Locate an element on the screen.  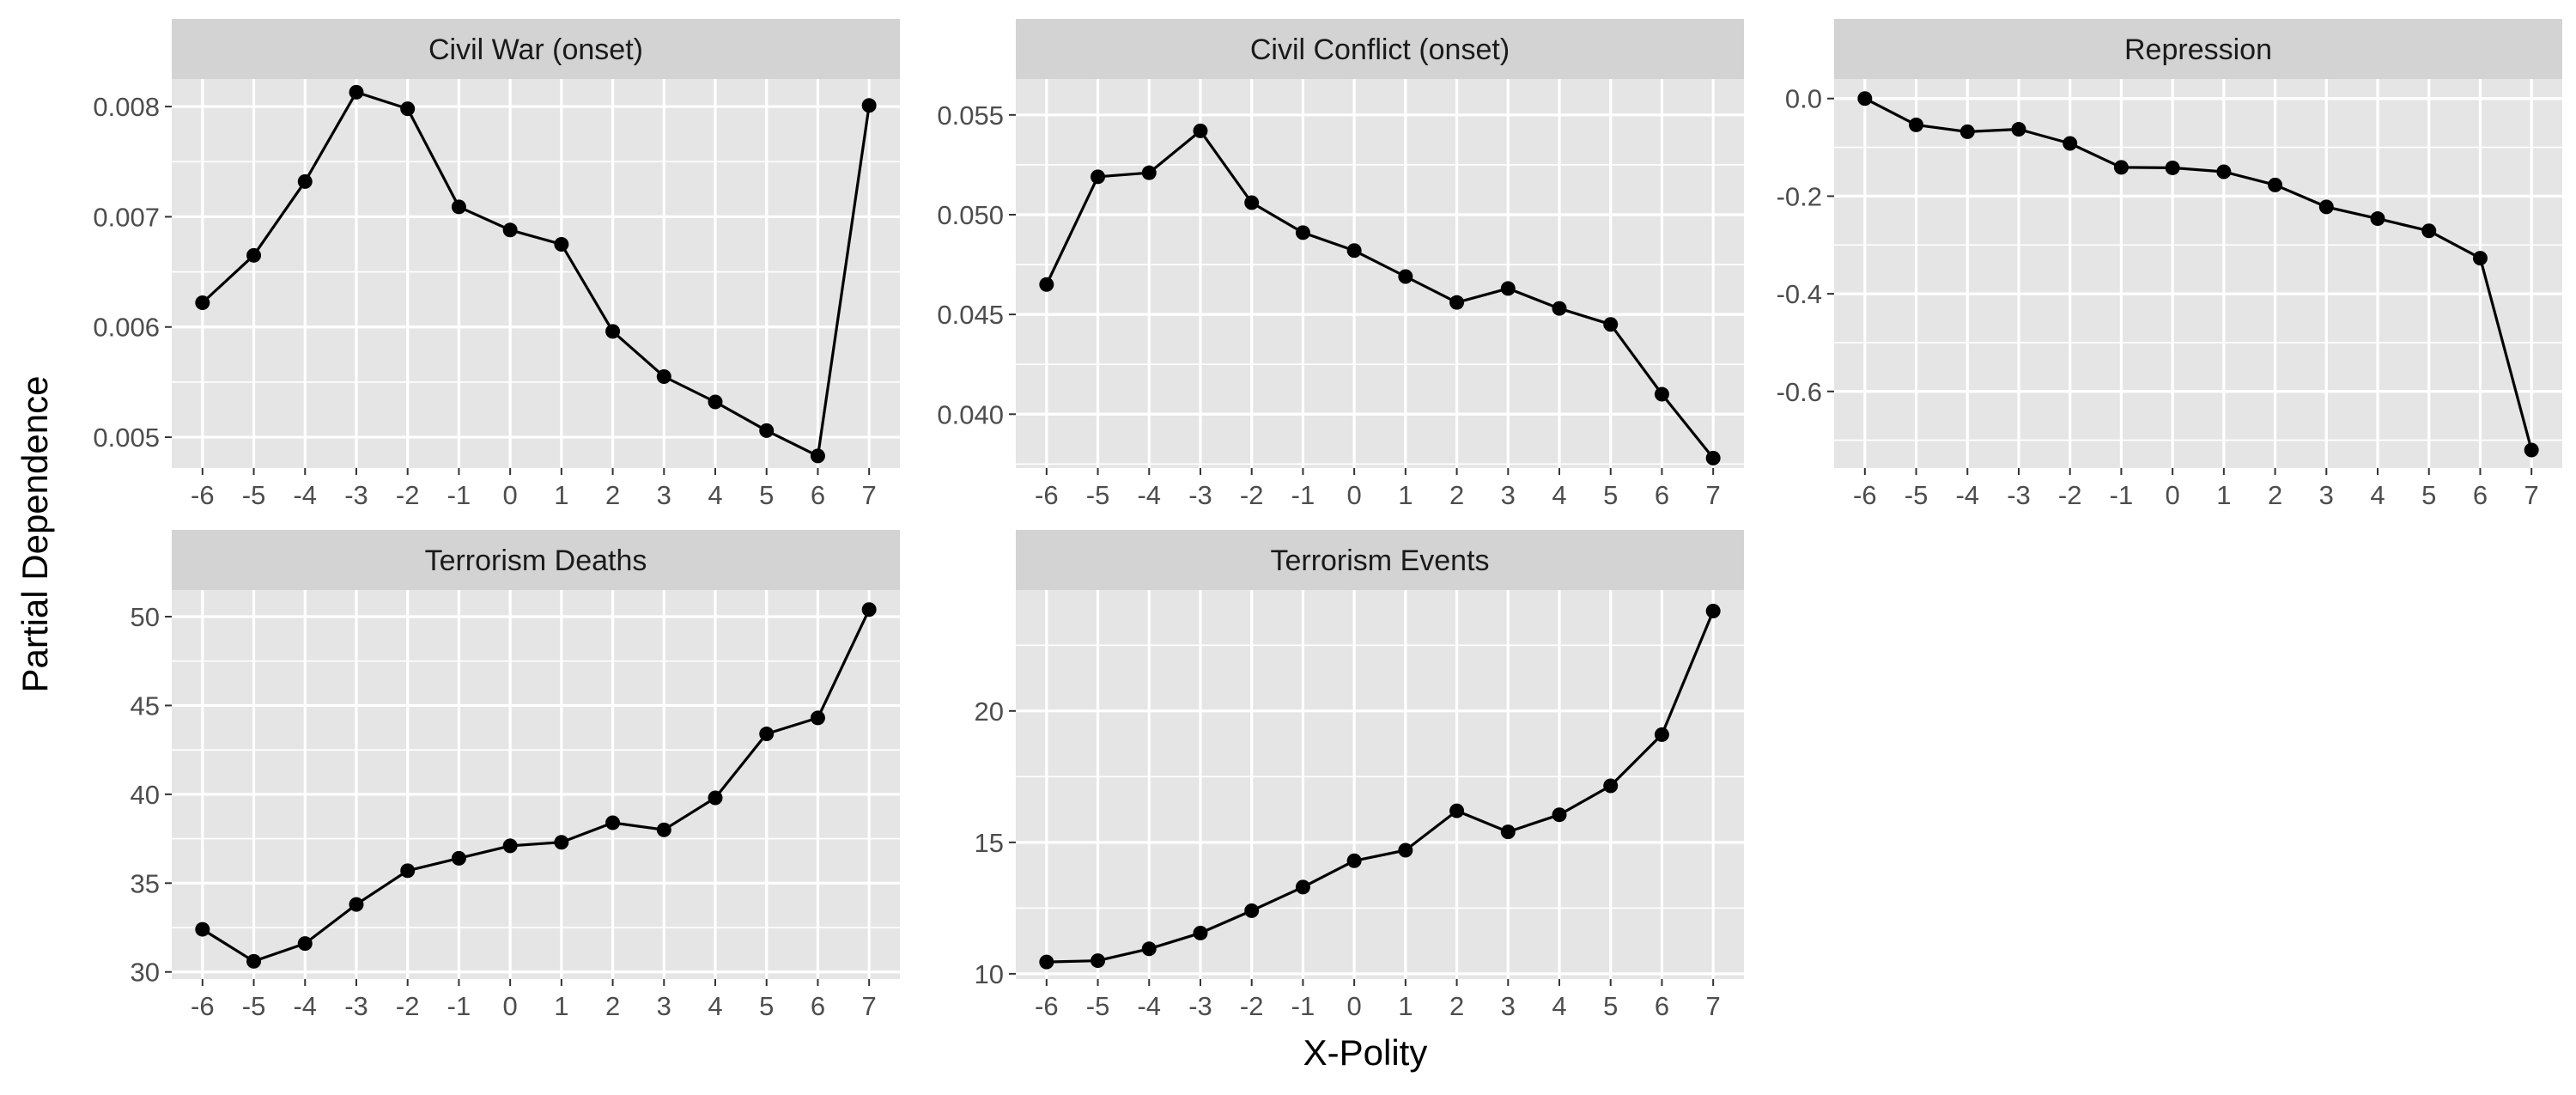
y-tick-label: 50 is located at coordinates (145, 617).